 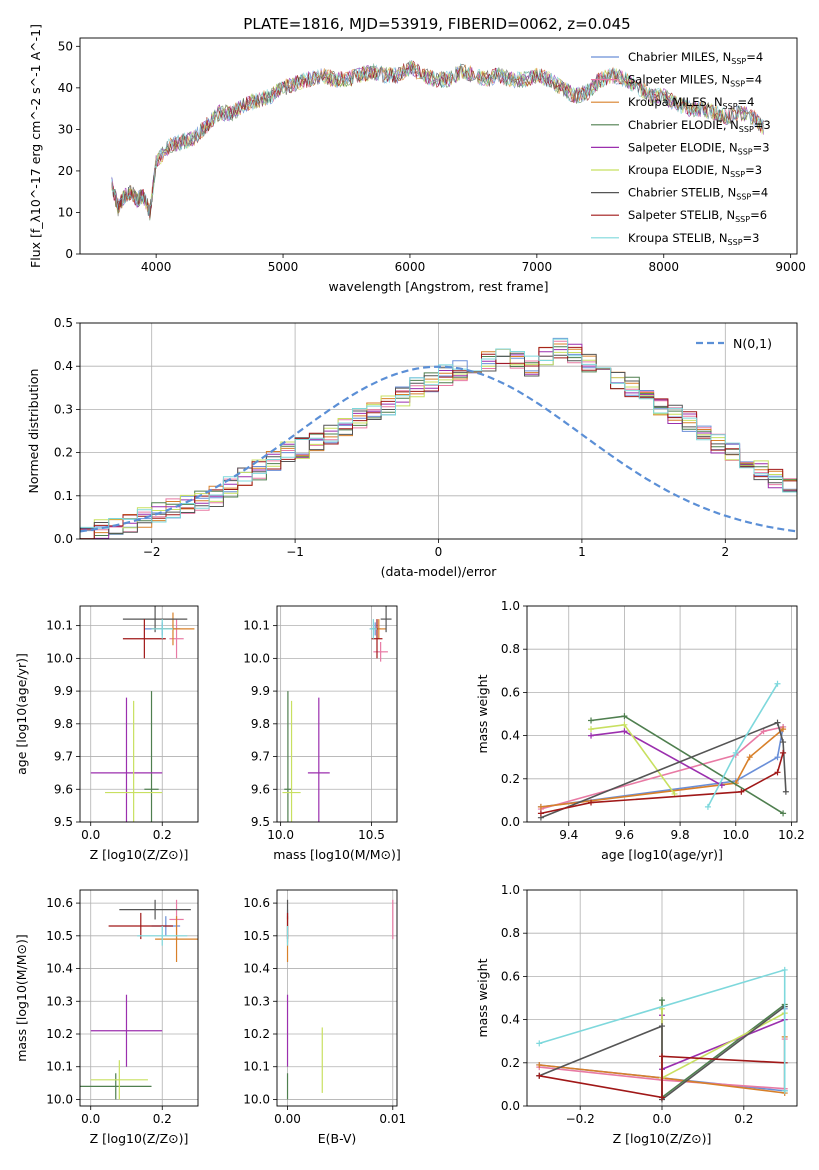 What do you see at coordinates (510, 976) in the screenshot?
I see `y-tick-label: 0.6` at bounding box center [510, 976].